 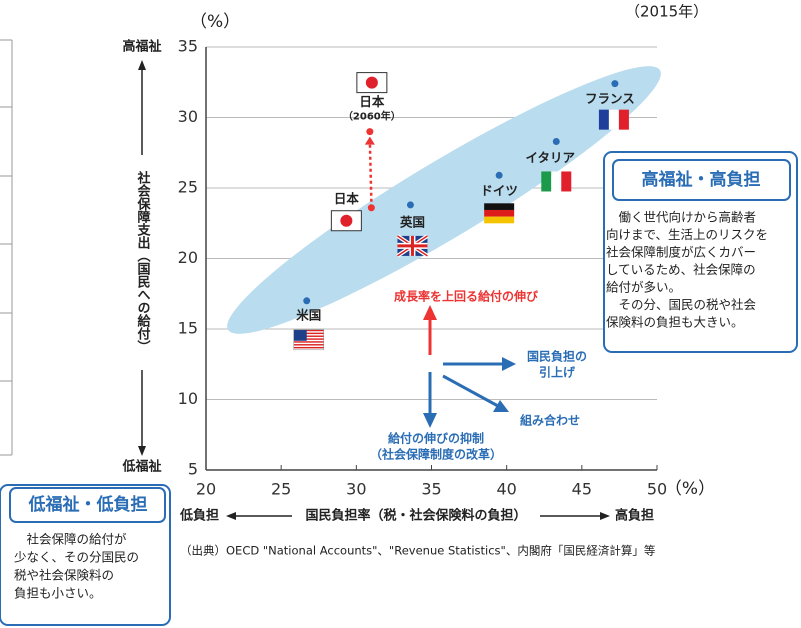 What do you see at coordinates (666, 12) in the screenshot?
I see `year-note: （2015年）` at bounding box center [666, 12].